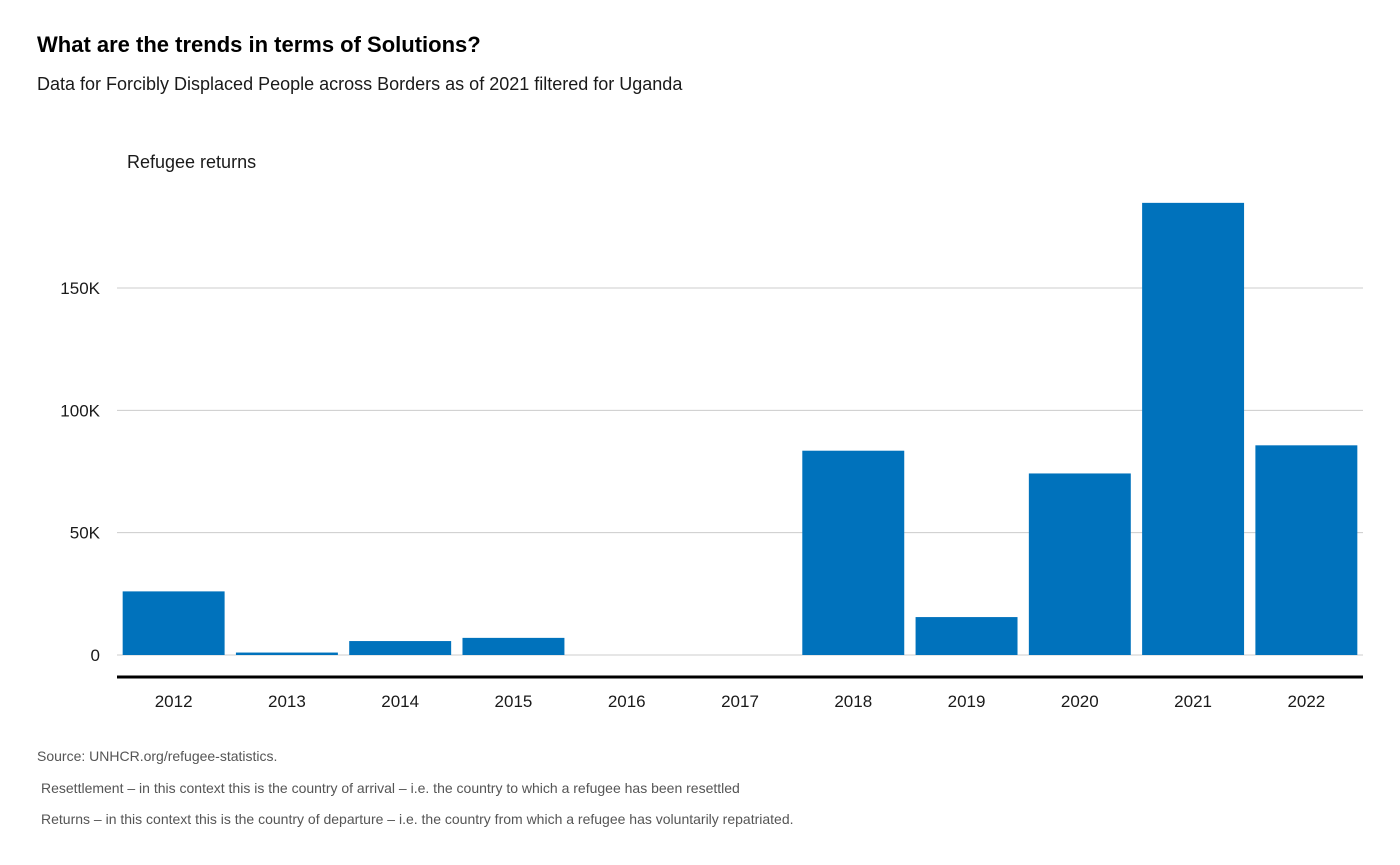 This screenshot has height=865, width=1400. Describe the element at coordinates (966, 636) in the screenshot. I see `bar-2019` at that location.